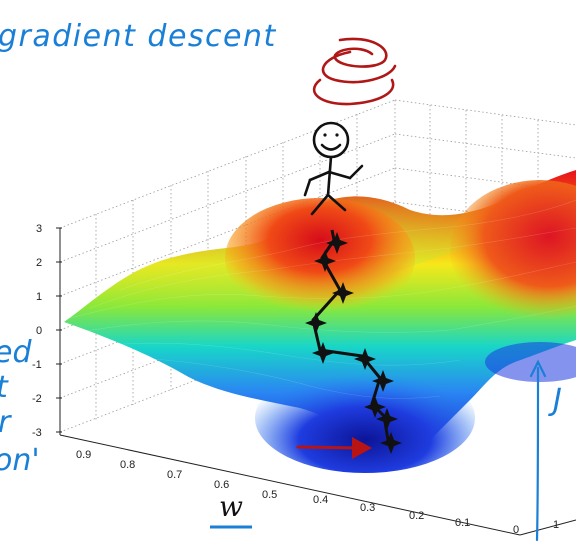 The width and height of the screenshot is (576, 559). What do you see at coordinates (20, 406) in the screenshot?
I see `left-annotation: ed t r on'` at bounding box center [20, 406].